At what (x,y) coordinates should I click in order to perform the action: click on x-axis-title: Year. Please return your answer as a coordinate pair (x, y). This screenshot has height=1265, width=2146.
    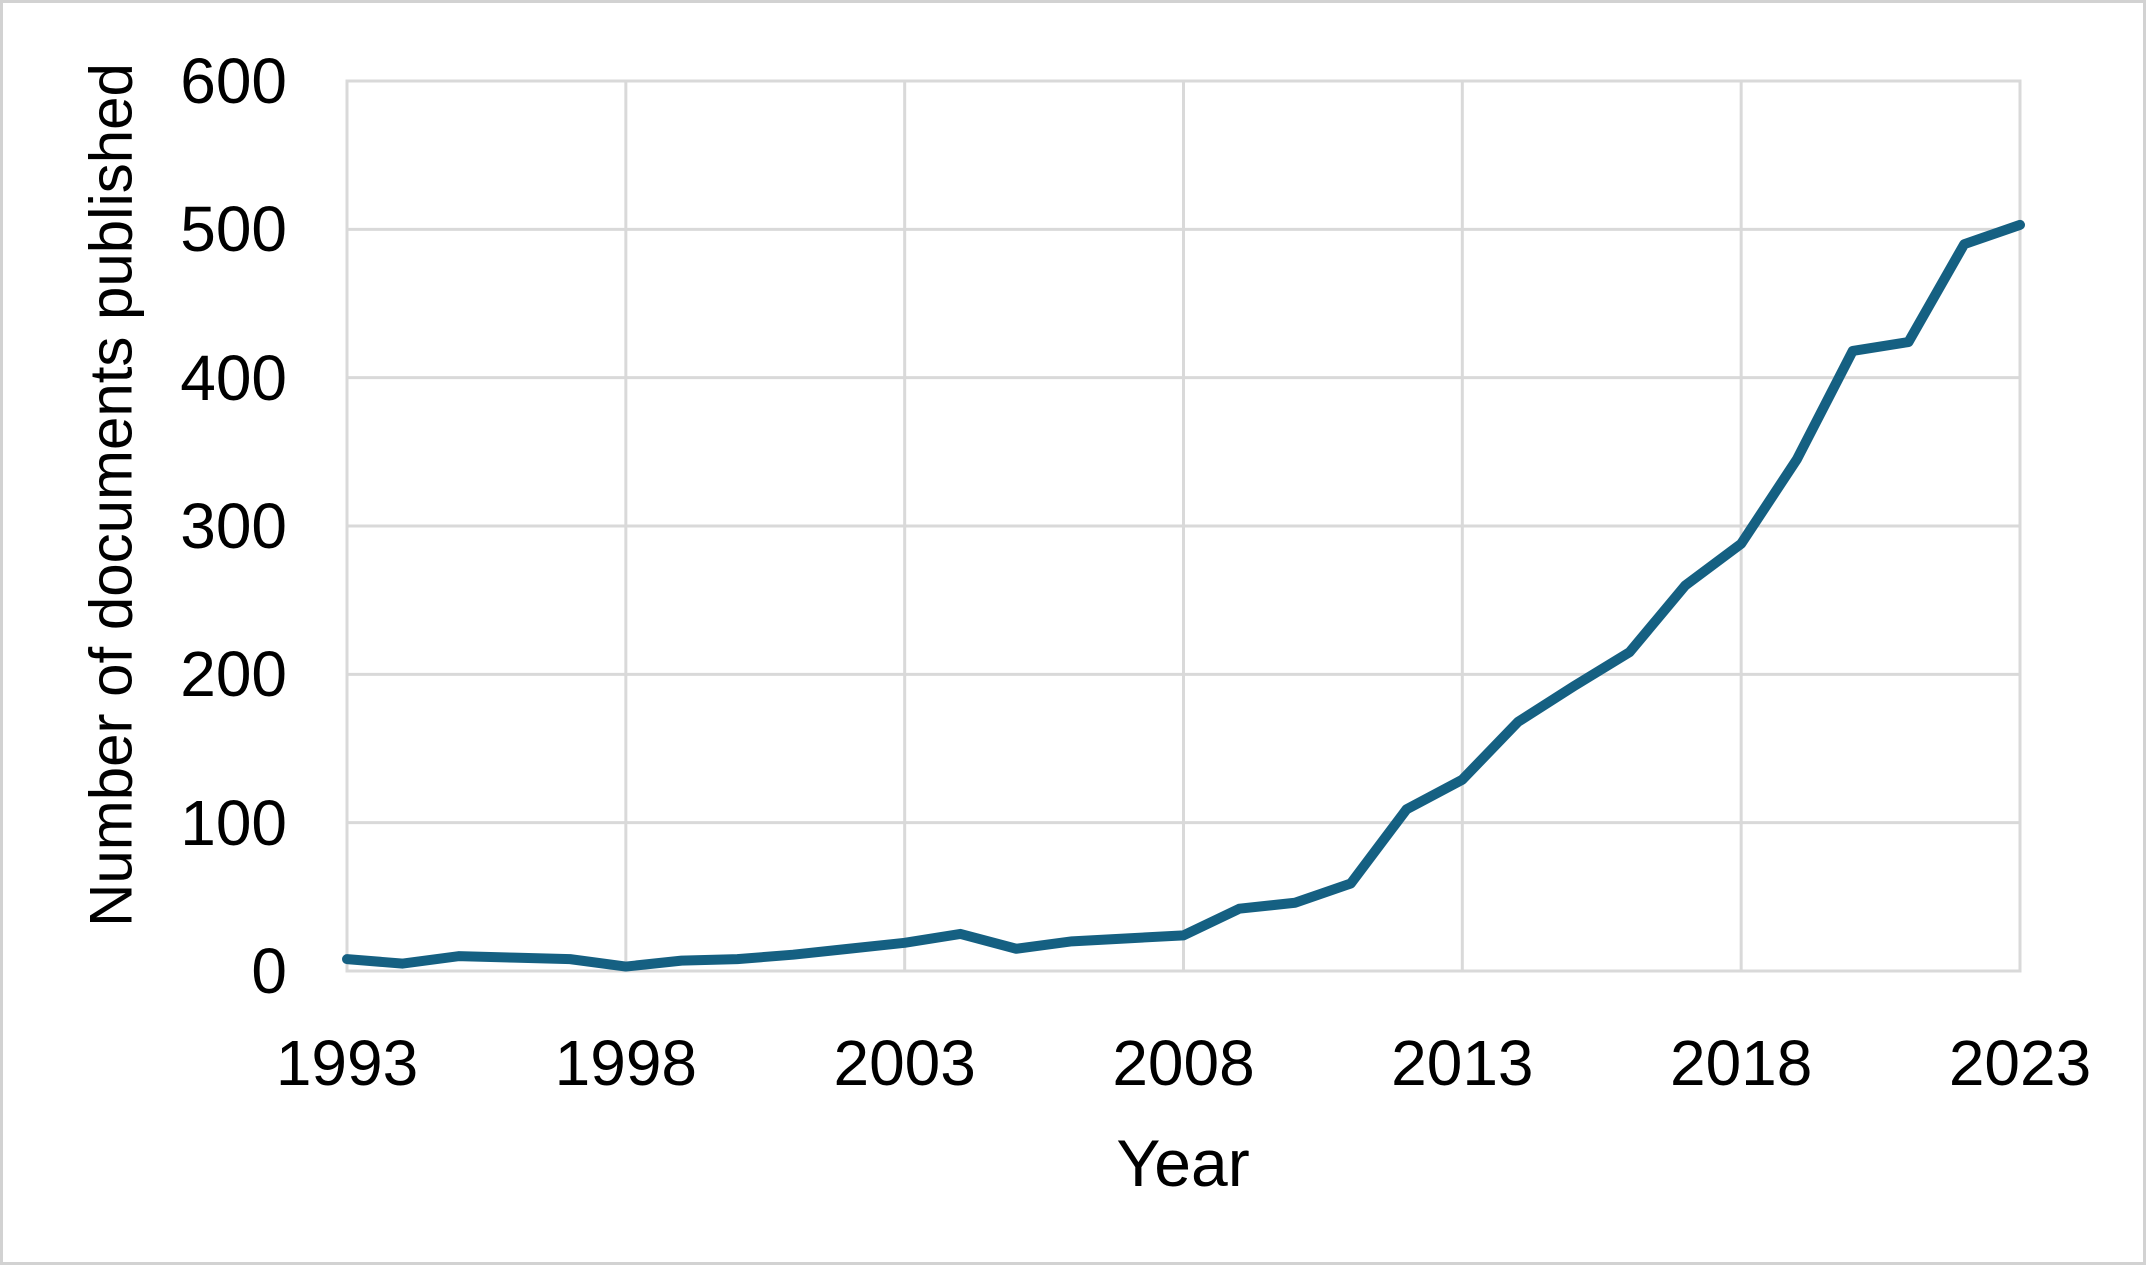
    Looking at the image, I should click on (1183, 1163).